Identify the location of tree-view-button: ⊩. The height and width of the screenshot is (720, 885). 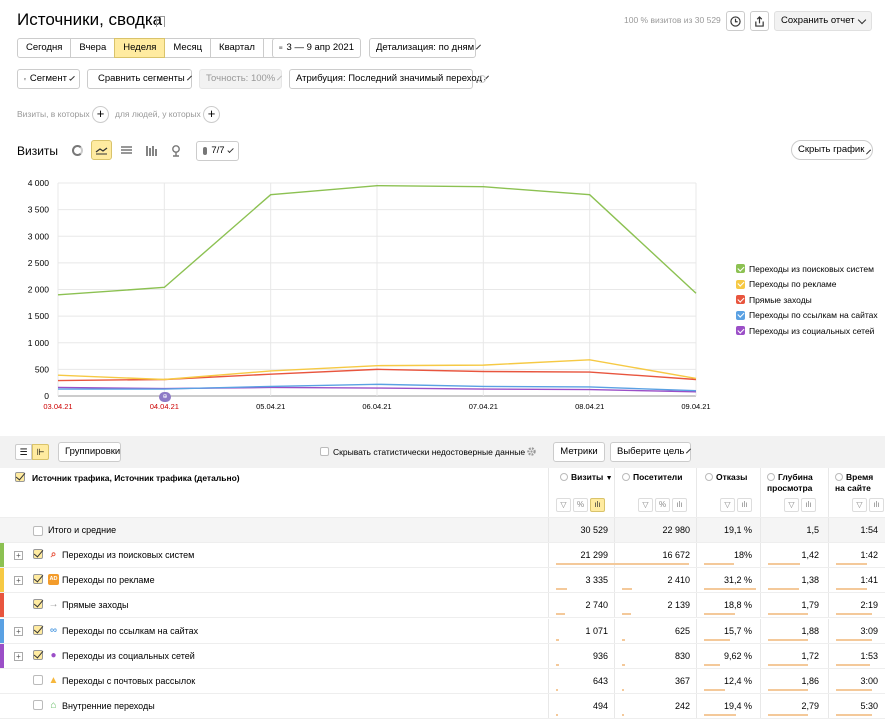
(40, 452).